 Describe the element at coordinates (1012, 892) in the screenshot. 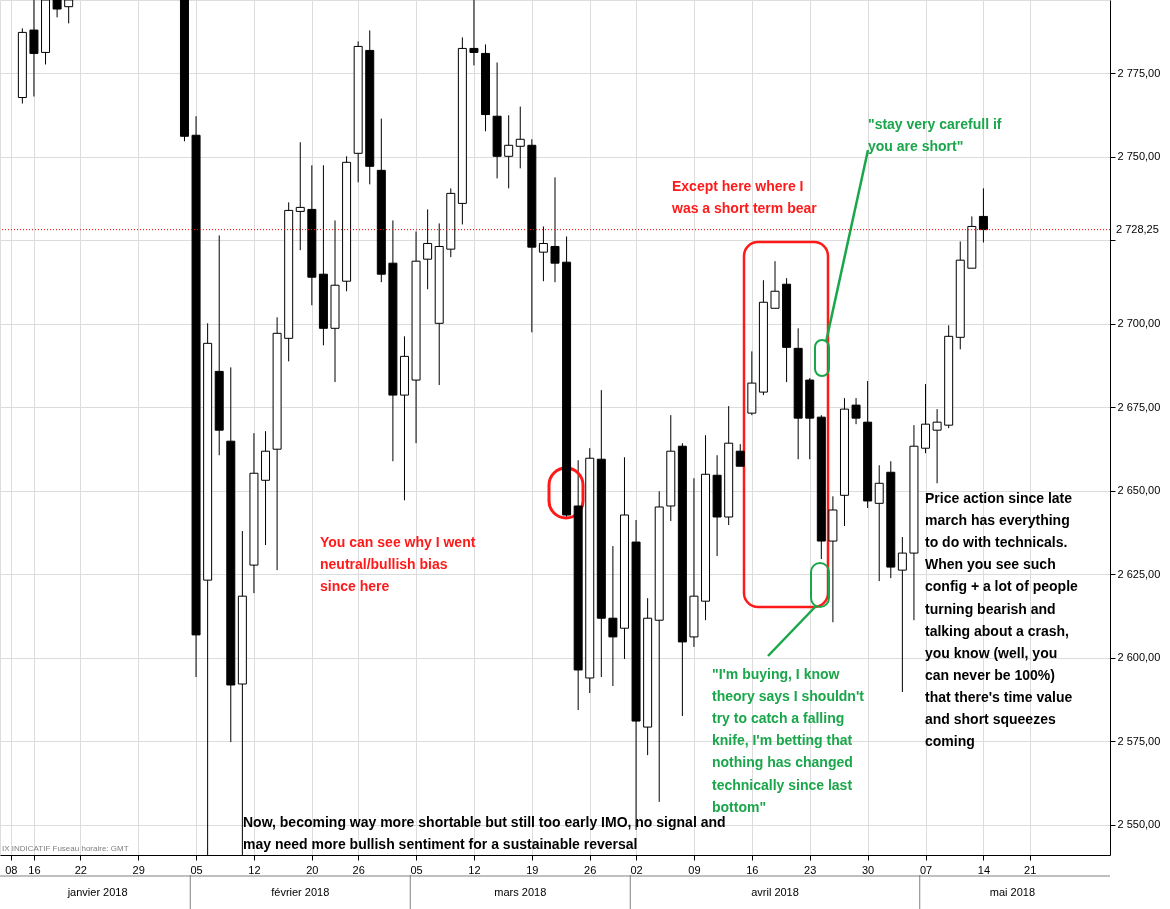

I see `text: mai 2018` at that location.